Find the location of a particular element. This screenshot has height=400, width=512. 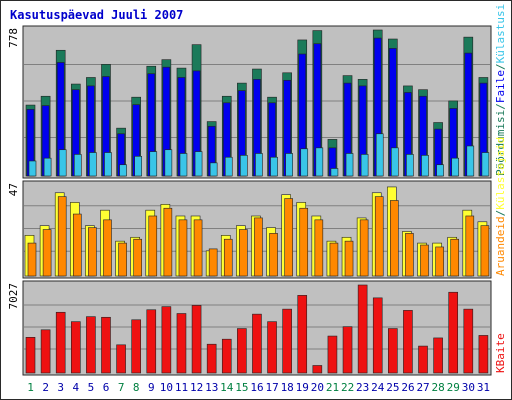

day-label: 26 is located at coordinates (407, 387).